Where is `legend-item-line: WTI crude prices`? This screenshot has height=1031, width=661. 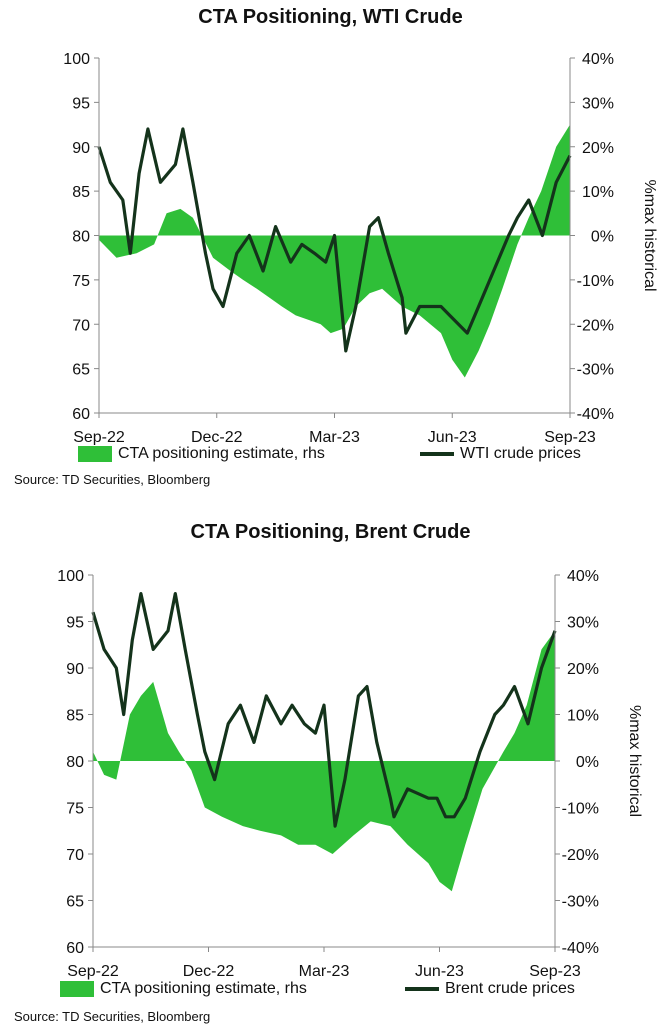
legend-item-line: WTI crude prices is located at coordinates (500, 454).